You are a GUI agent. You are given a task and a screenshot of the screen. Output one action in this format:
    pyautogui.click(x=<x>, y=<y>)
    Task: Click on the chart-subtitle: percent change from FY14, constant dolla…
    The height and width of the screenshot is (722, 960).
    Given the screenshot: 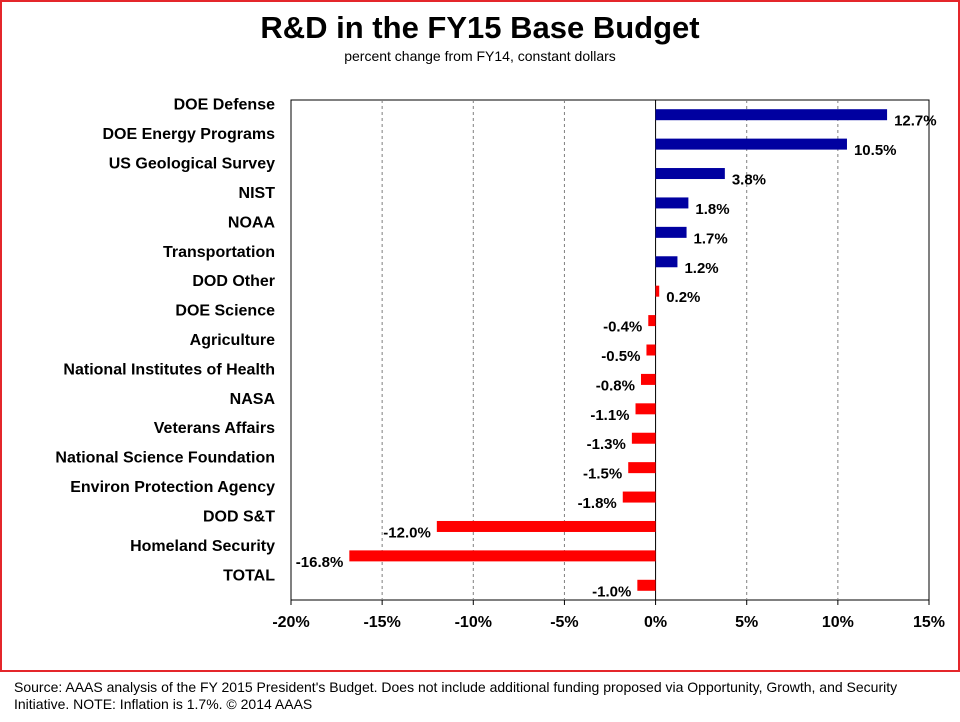 What is the action you would take?
    pyautogui.click(x=480, y=56)
    